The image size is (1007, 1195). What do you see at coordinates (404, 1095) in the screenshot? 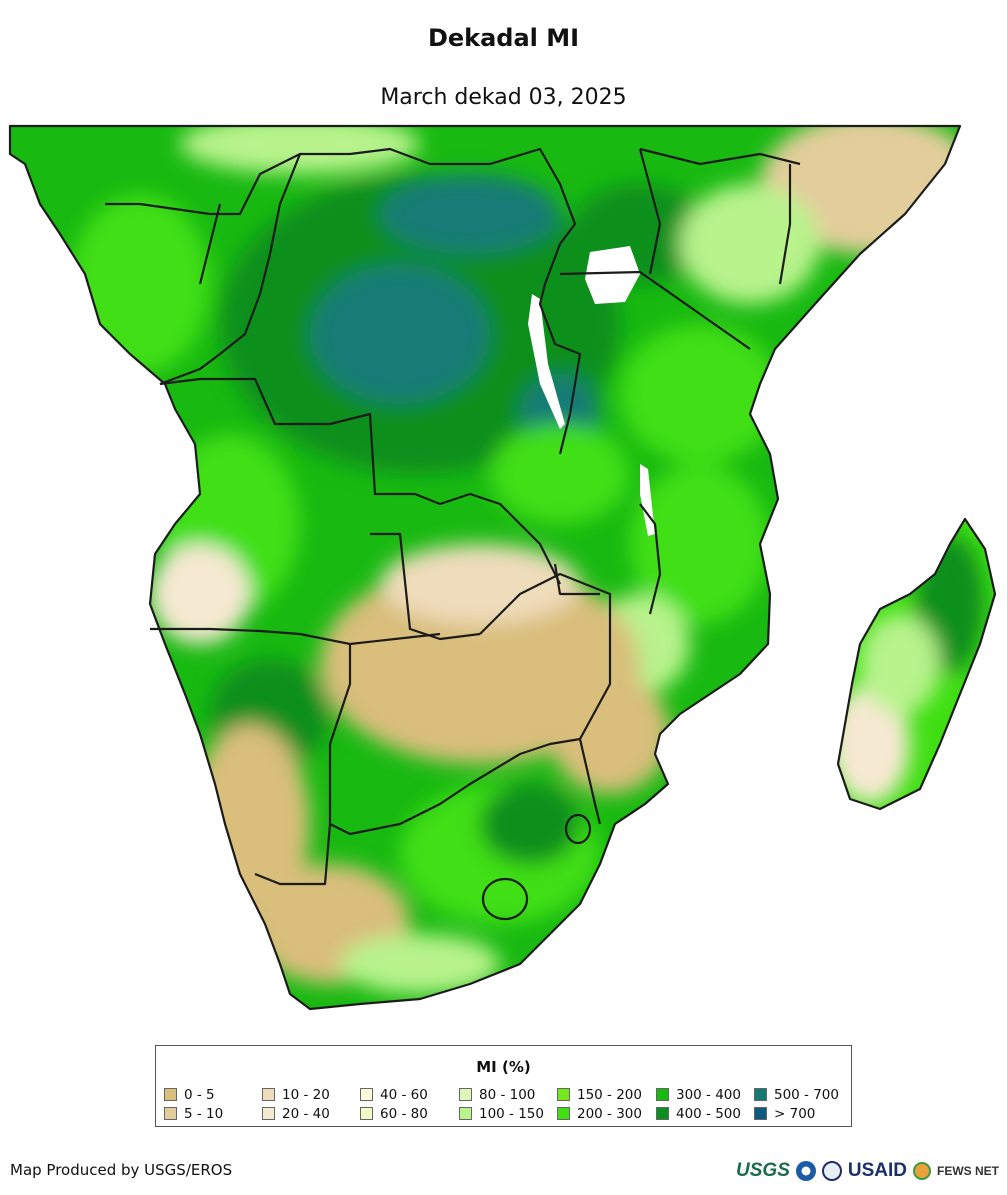
I see `legend-label: 40 - 60` at bounding box center [404, 1095].